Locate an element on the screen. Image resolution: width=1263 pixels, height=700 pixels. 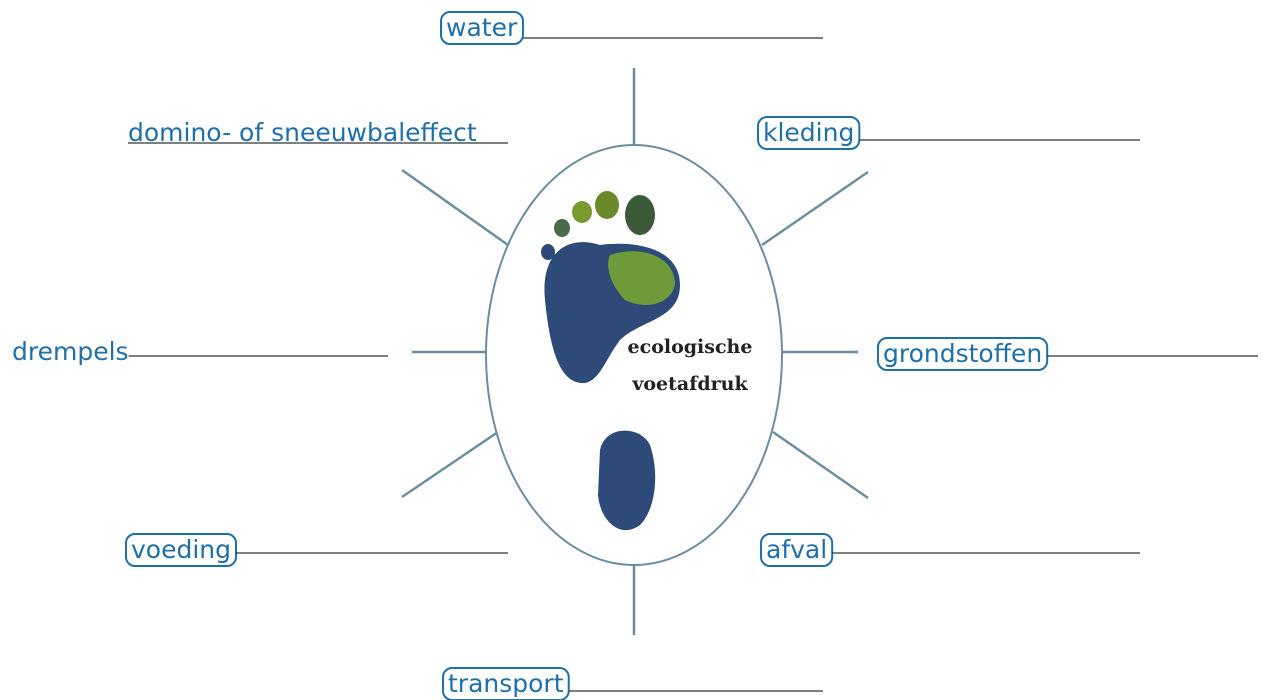
foot-green is located at coordinates (641, 278).